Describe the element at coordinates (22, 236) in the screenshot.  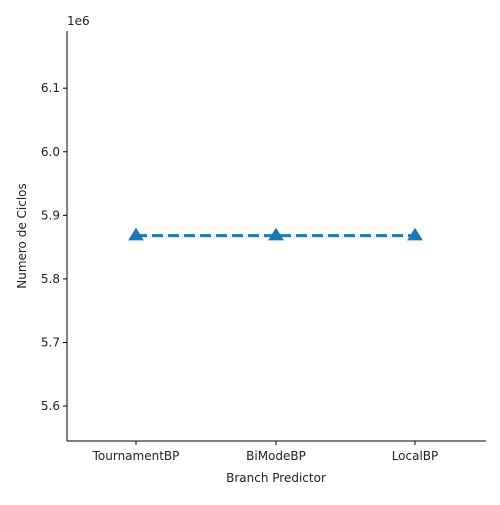
I see `y-axis-label: Numero de Ciclos` at that location.